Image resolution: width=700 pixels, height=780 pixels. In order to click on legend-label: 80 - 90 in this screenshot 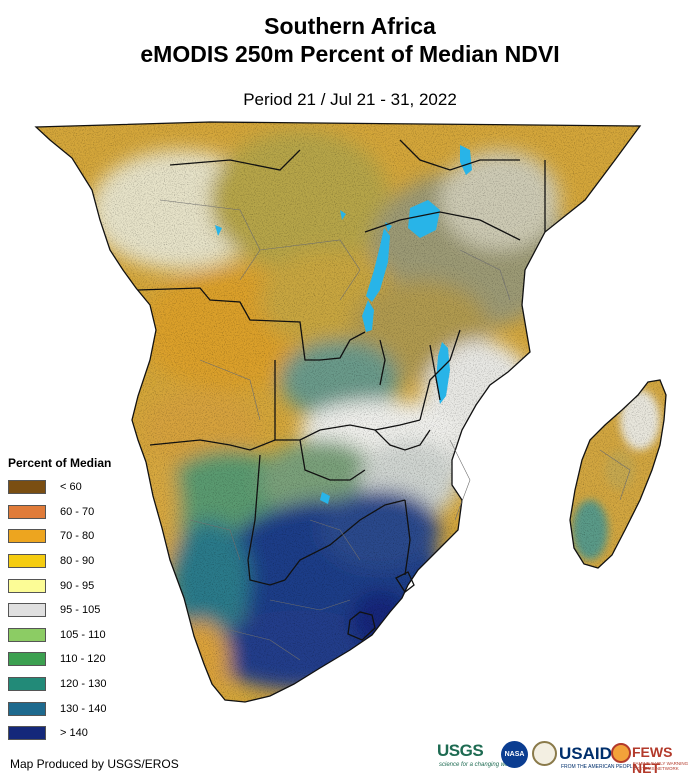, I will do `click(77, 561)`.